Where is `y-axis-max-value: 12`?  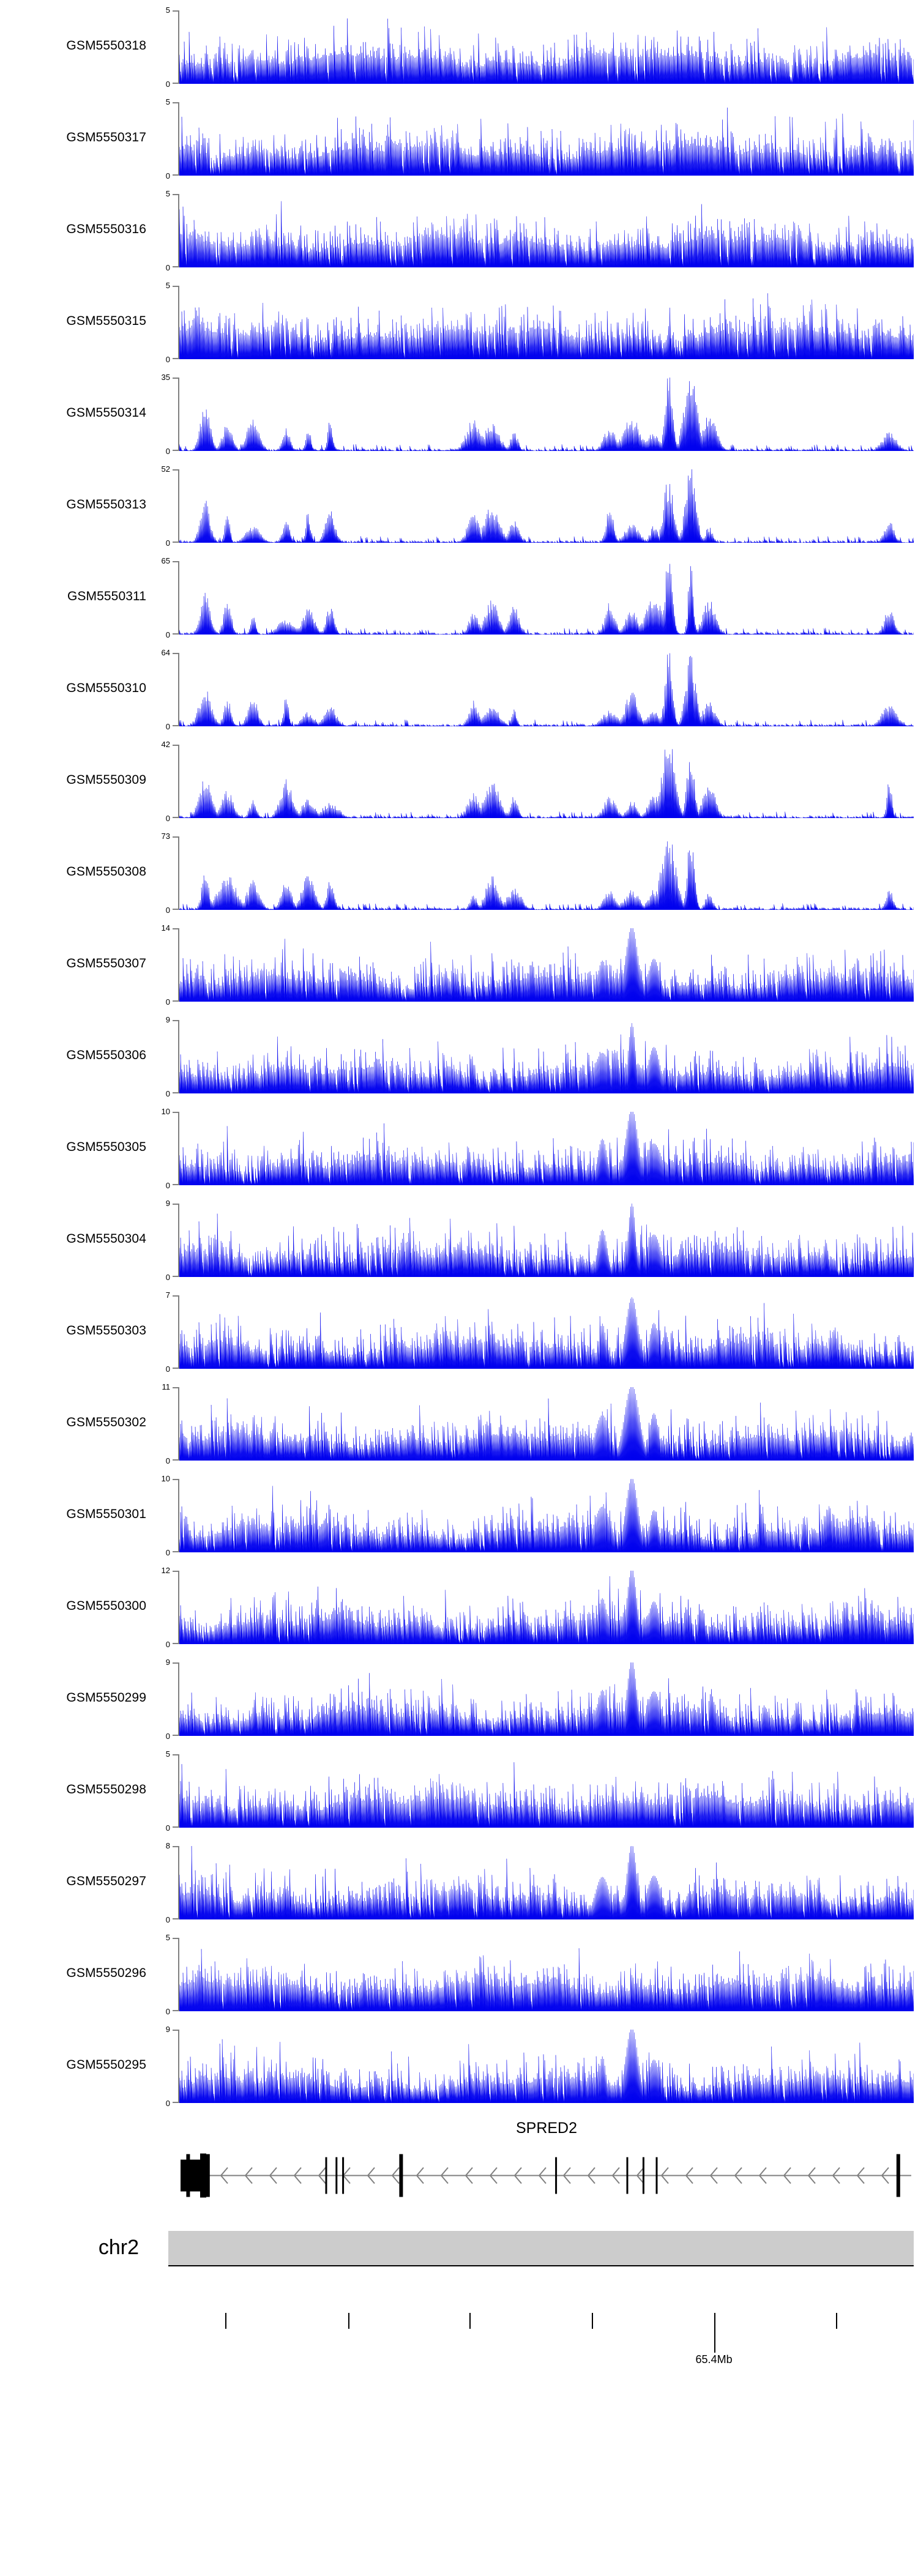
y-axis-max-value: 12 is located at coordinates (165, 1570).